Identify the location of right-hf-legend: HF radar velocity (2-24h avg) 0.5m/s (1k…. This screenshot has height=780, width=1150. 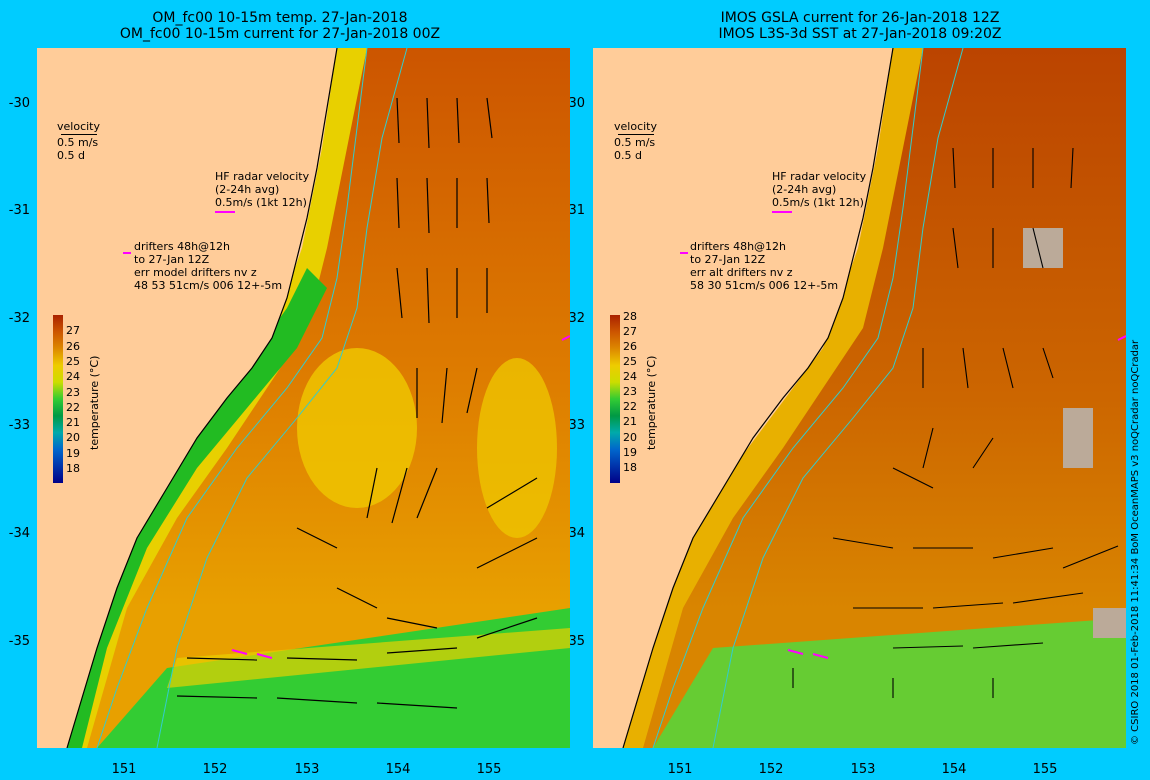
(819, 191).